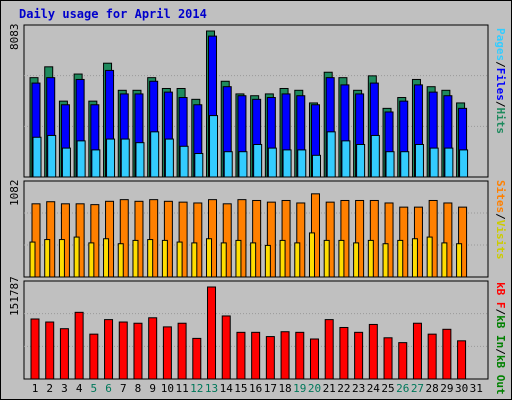 This screenshot has width=512, height=400. Describe the element at coordinates (299, 388) in the screenshot. I see `x-tick-19: 19` at that location.